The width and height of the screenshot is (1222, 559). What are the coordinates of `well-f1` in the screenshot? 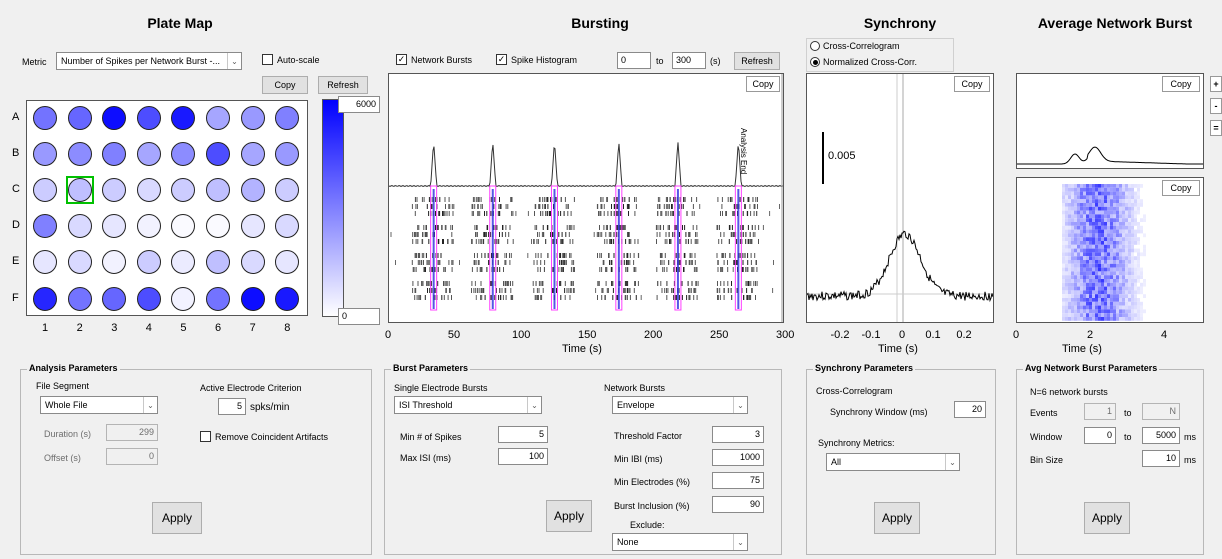 It's located at (45, 298).